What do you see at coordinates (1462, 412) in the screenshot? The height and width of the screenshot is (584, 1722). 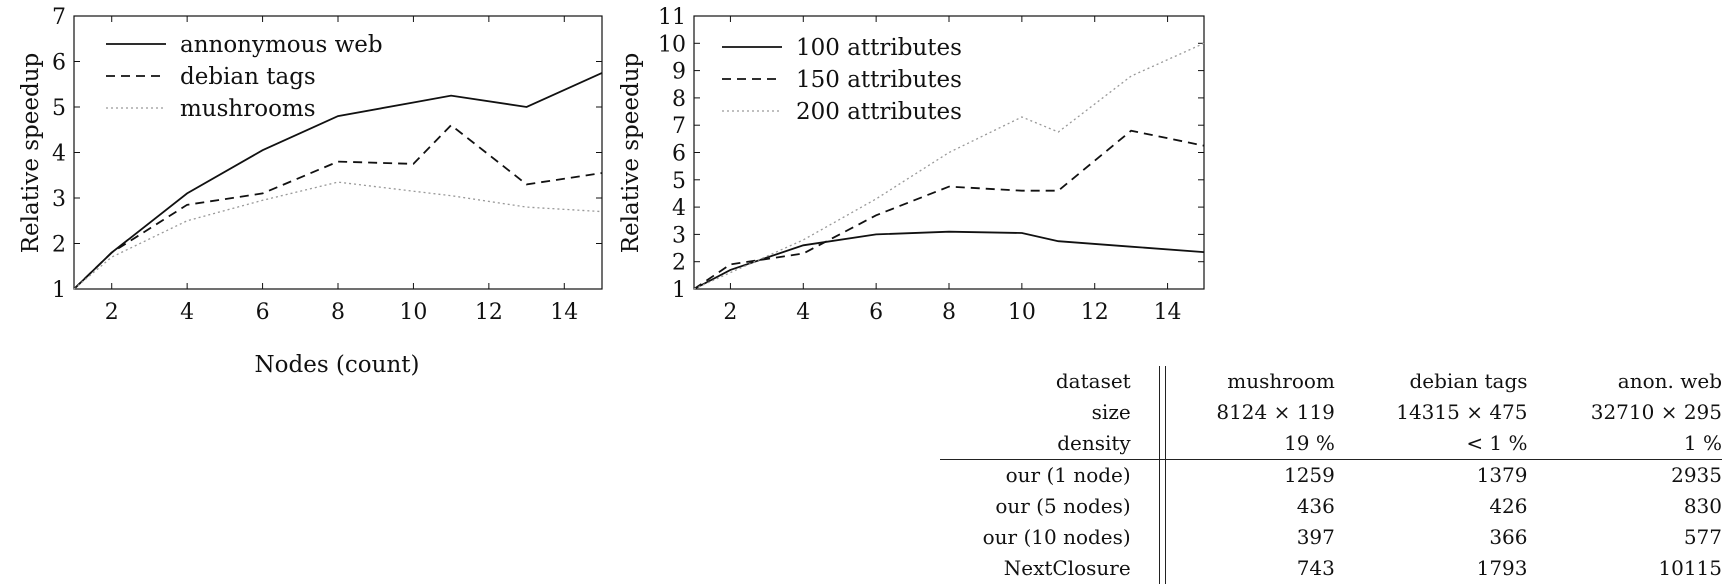 I see `table-cell: 14315 × 475` at bounding box center [1462, 412].